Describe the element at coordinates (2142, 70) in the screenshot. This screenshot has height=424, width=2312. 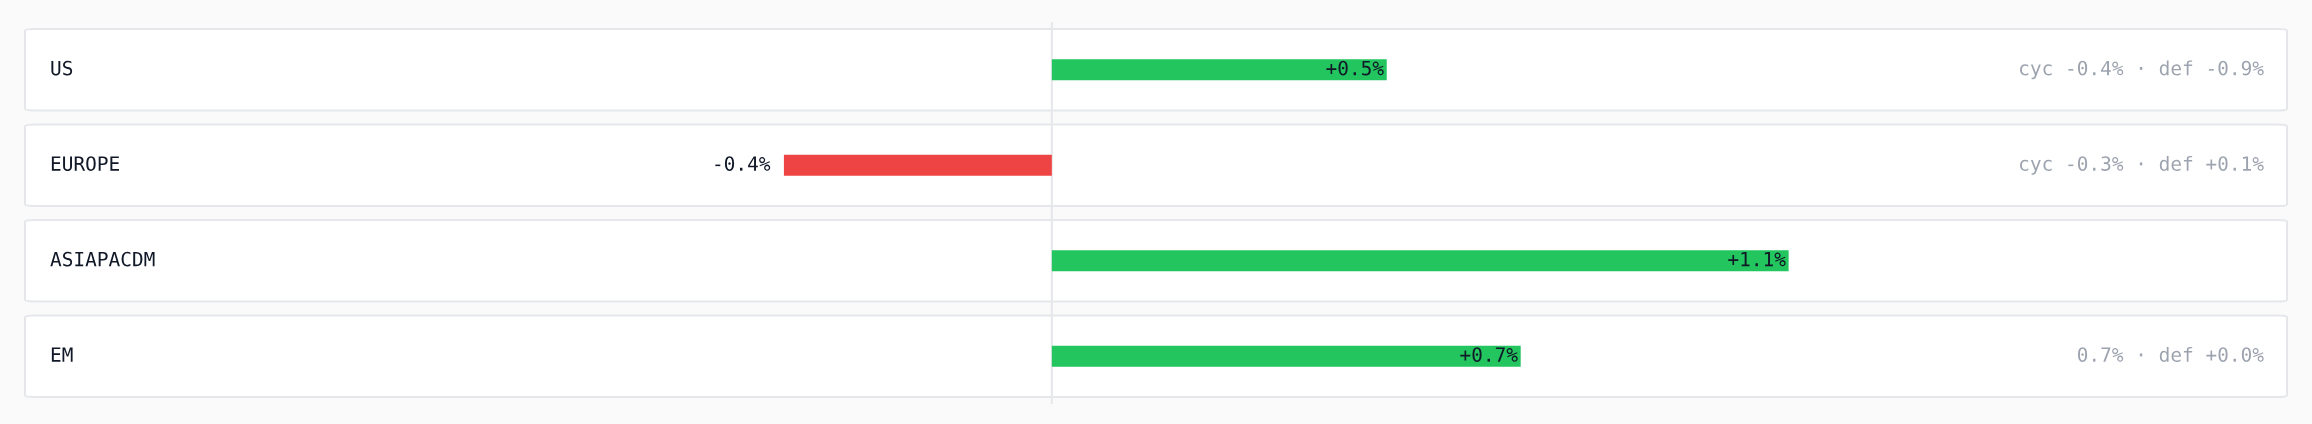
I see `text: cyc -0.4% · def -0.9%` at that location.